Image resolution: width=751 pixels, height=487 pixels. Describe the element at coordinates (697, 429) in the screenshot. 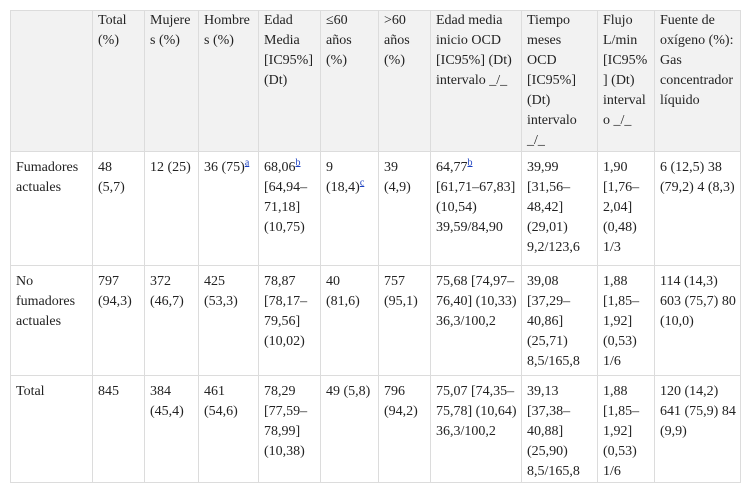

I see `table-cell: 120 (14,2) 641 (75,9) 84 (9,9)` at that location.